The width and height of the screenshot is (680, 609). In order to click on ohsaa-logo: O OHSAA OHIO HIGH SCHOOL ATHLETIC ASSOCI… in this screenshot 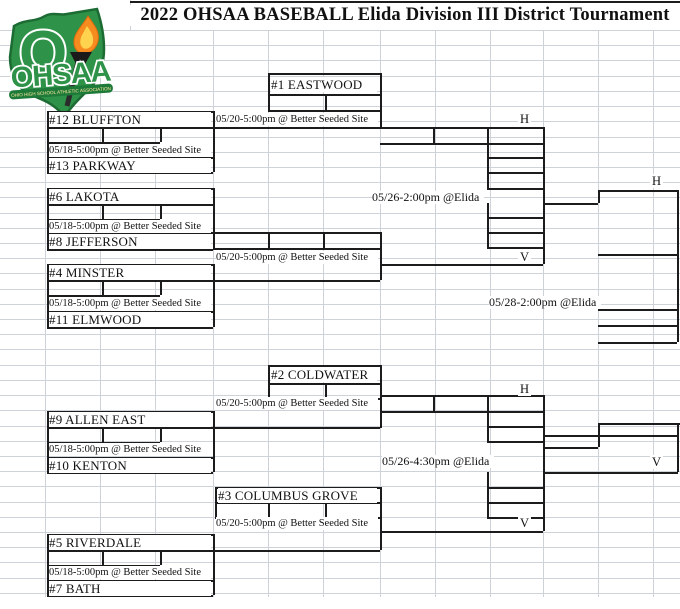, I will do `click(61, 62)`.